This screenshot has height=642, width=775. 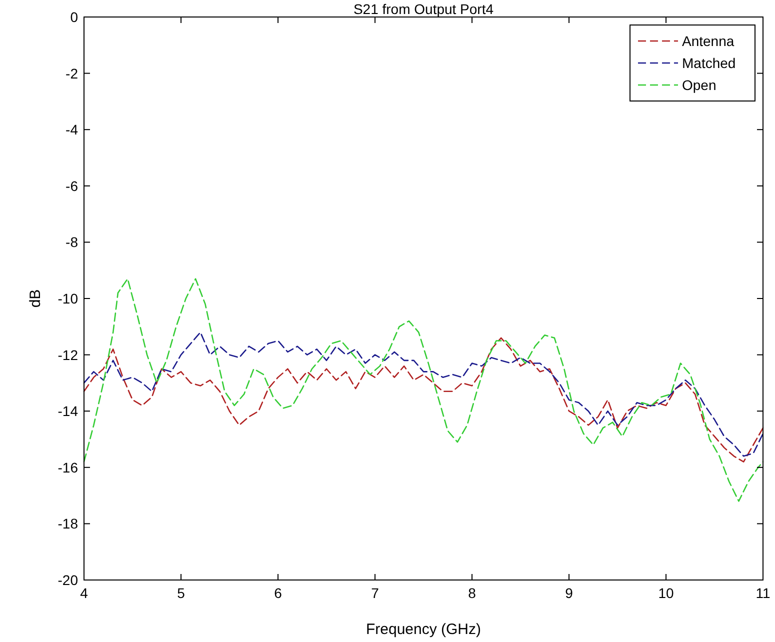 What do you see at coordinates (708, 41) in the screenshot?
I see `legend-label: Antenna` at bounding box center [708, 41].